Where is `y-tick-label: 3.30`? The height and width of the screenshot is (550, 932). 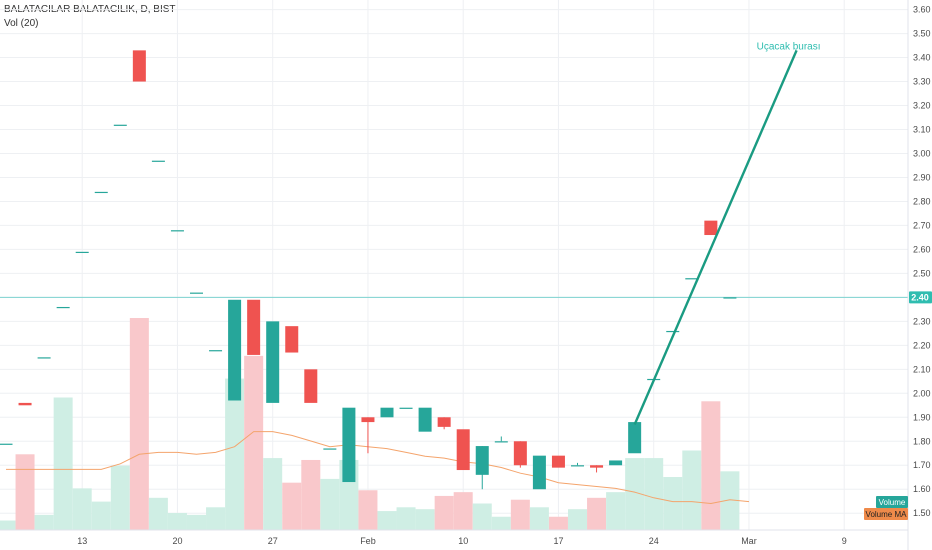
y-tick-label: 3.30 is located at coordinates (922, 82).